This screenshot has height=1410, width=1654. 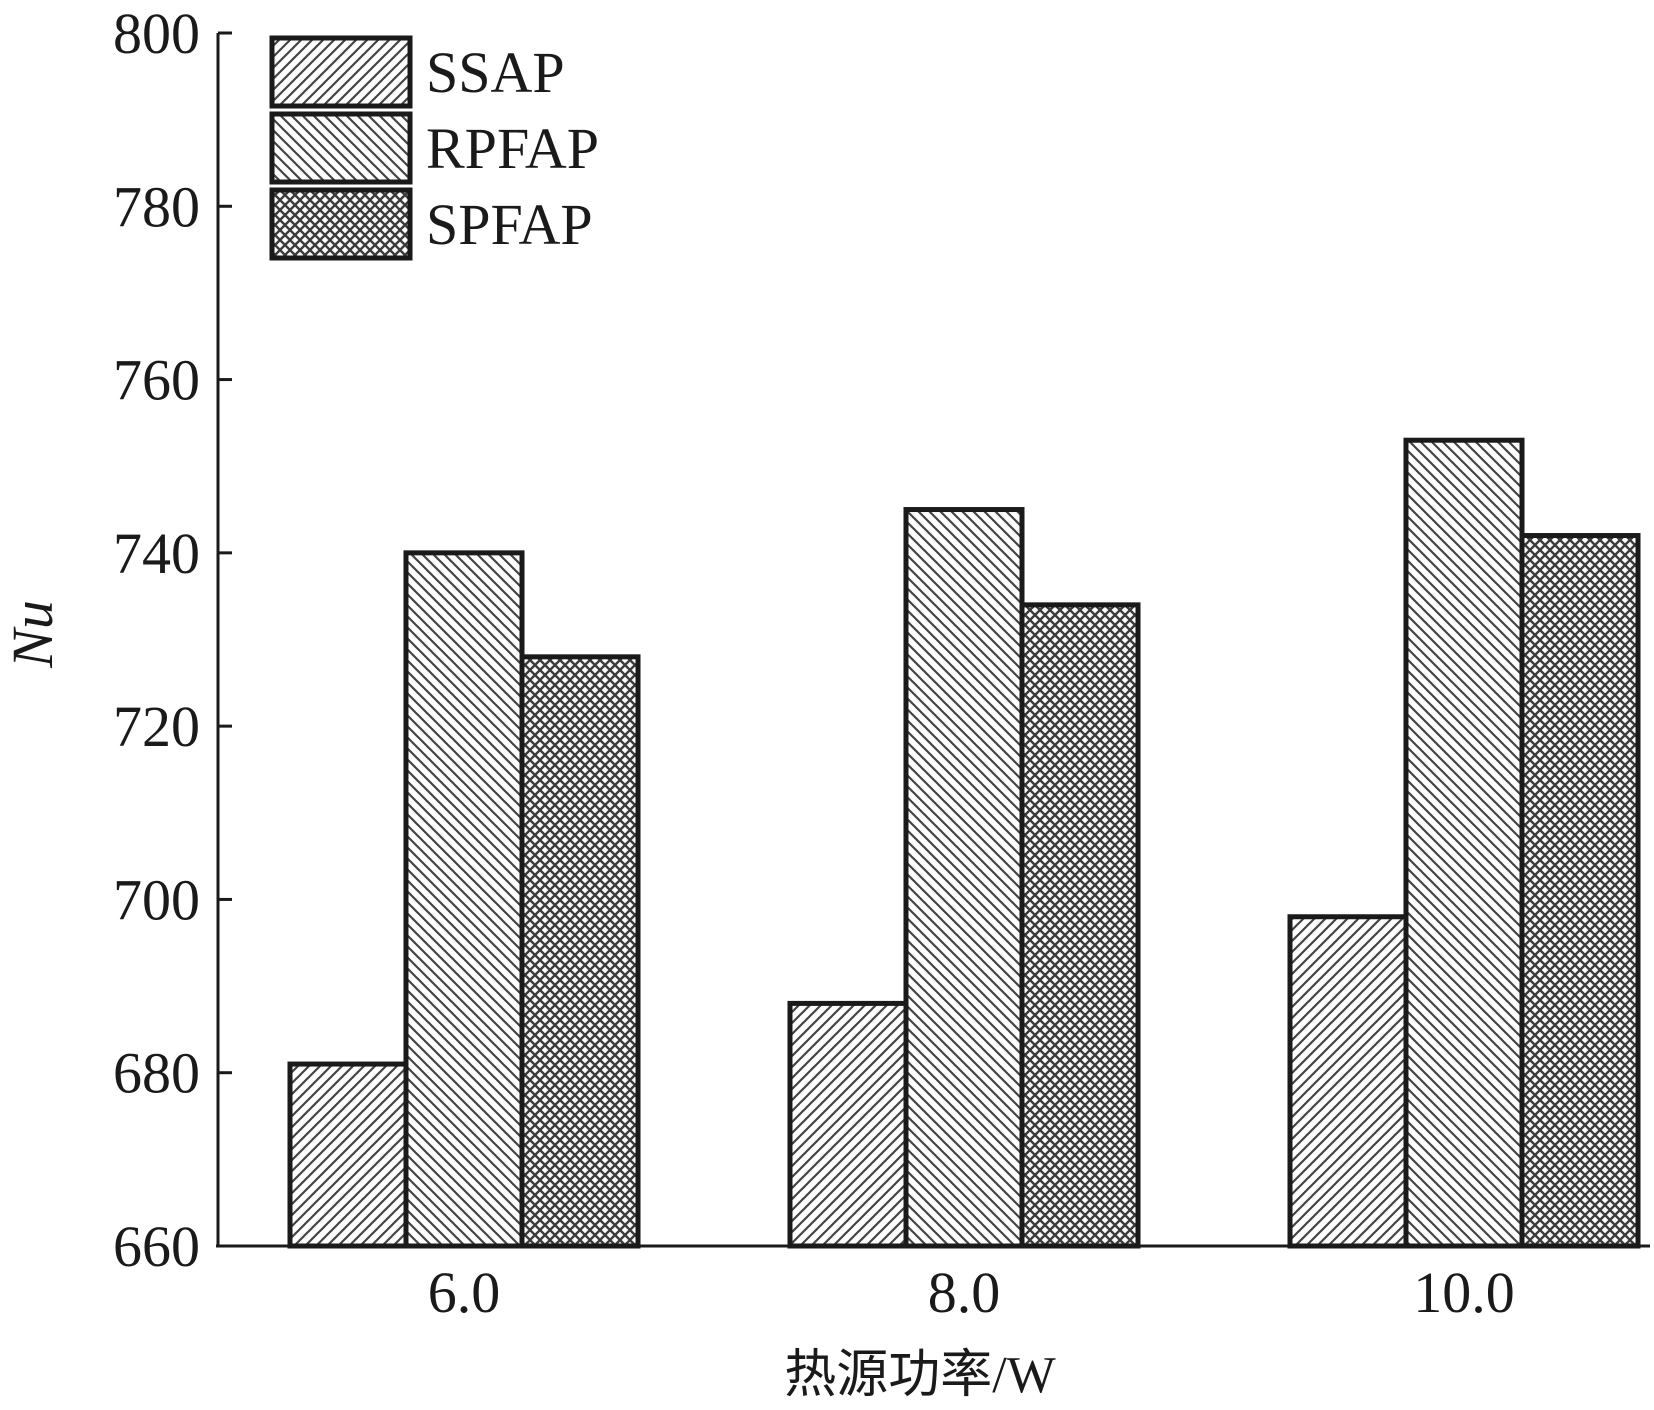 What do you see at coordinates (1080, 925) in the screenshot?
I see `bar-spfap-8.0` at bounding box center [1080, 925].